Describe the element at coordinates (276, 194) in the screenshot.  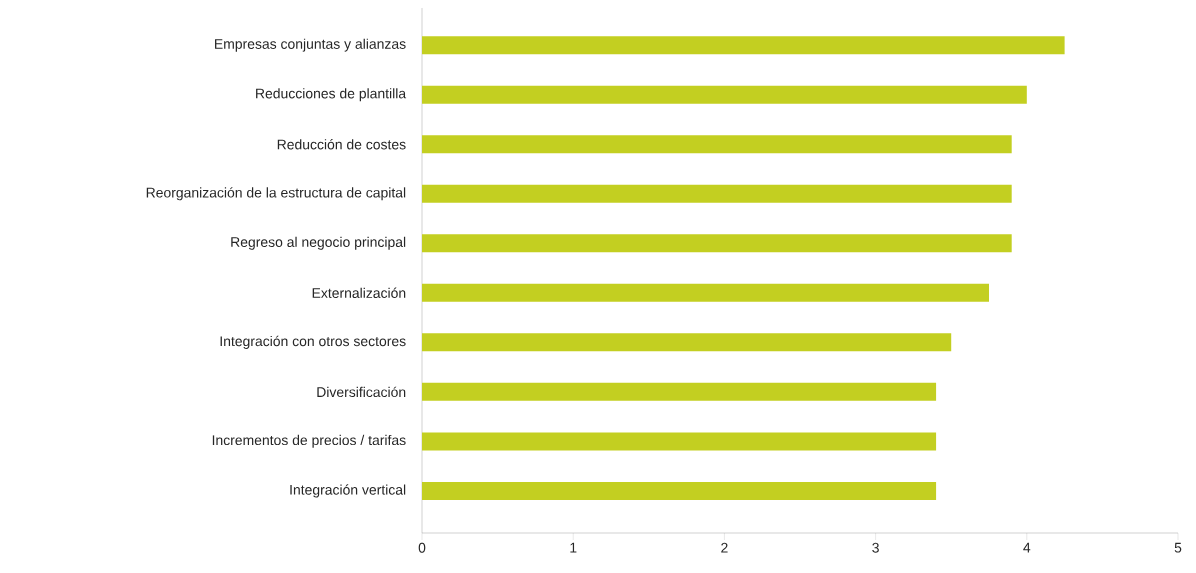
I see `y-tick-label: Reorganización de la estructura de capital` at that location.